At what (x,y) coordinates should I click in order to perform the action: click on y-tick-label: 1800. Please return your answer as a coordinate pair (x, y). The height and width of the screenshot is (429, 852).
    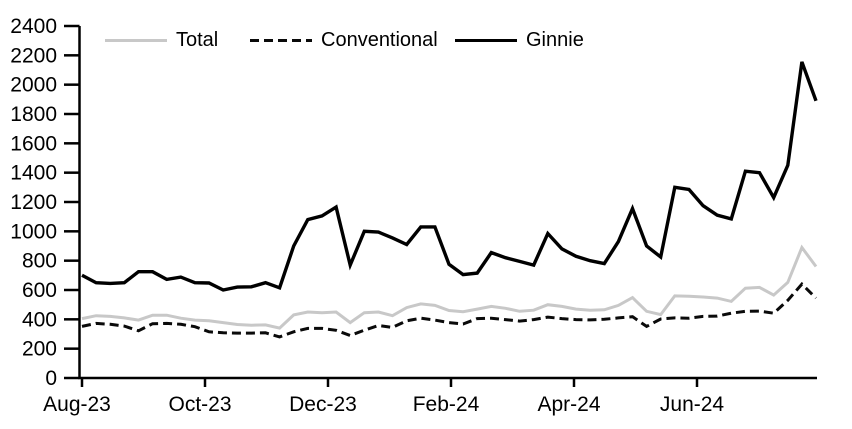
    Looking at the image, I should click on (33, 114).